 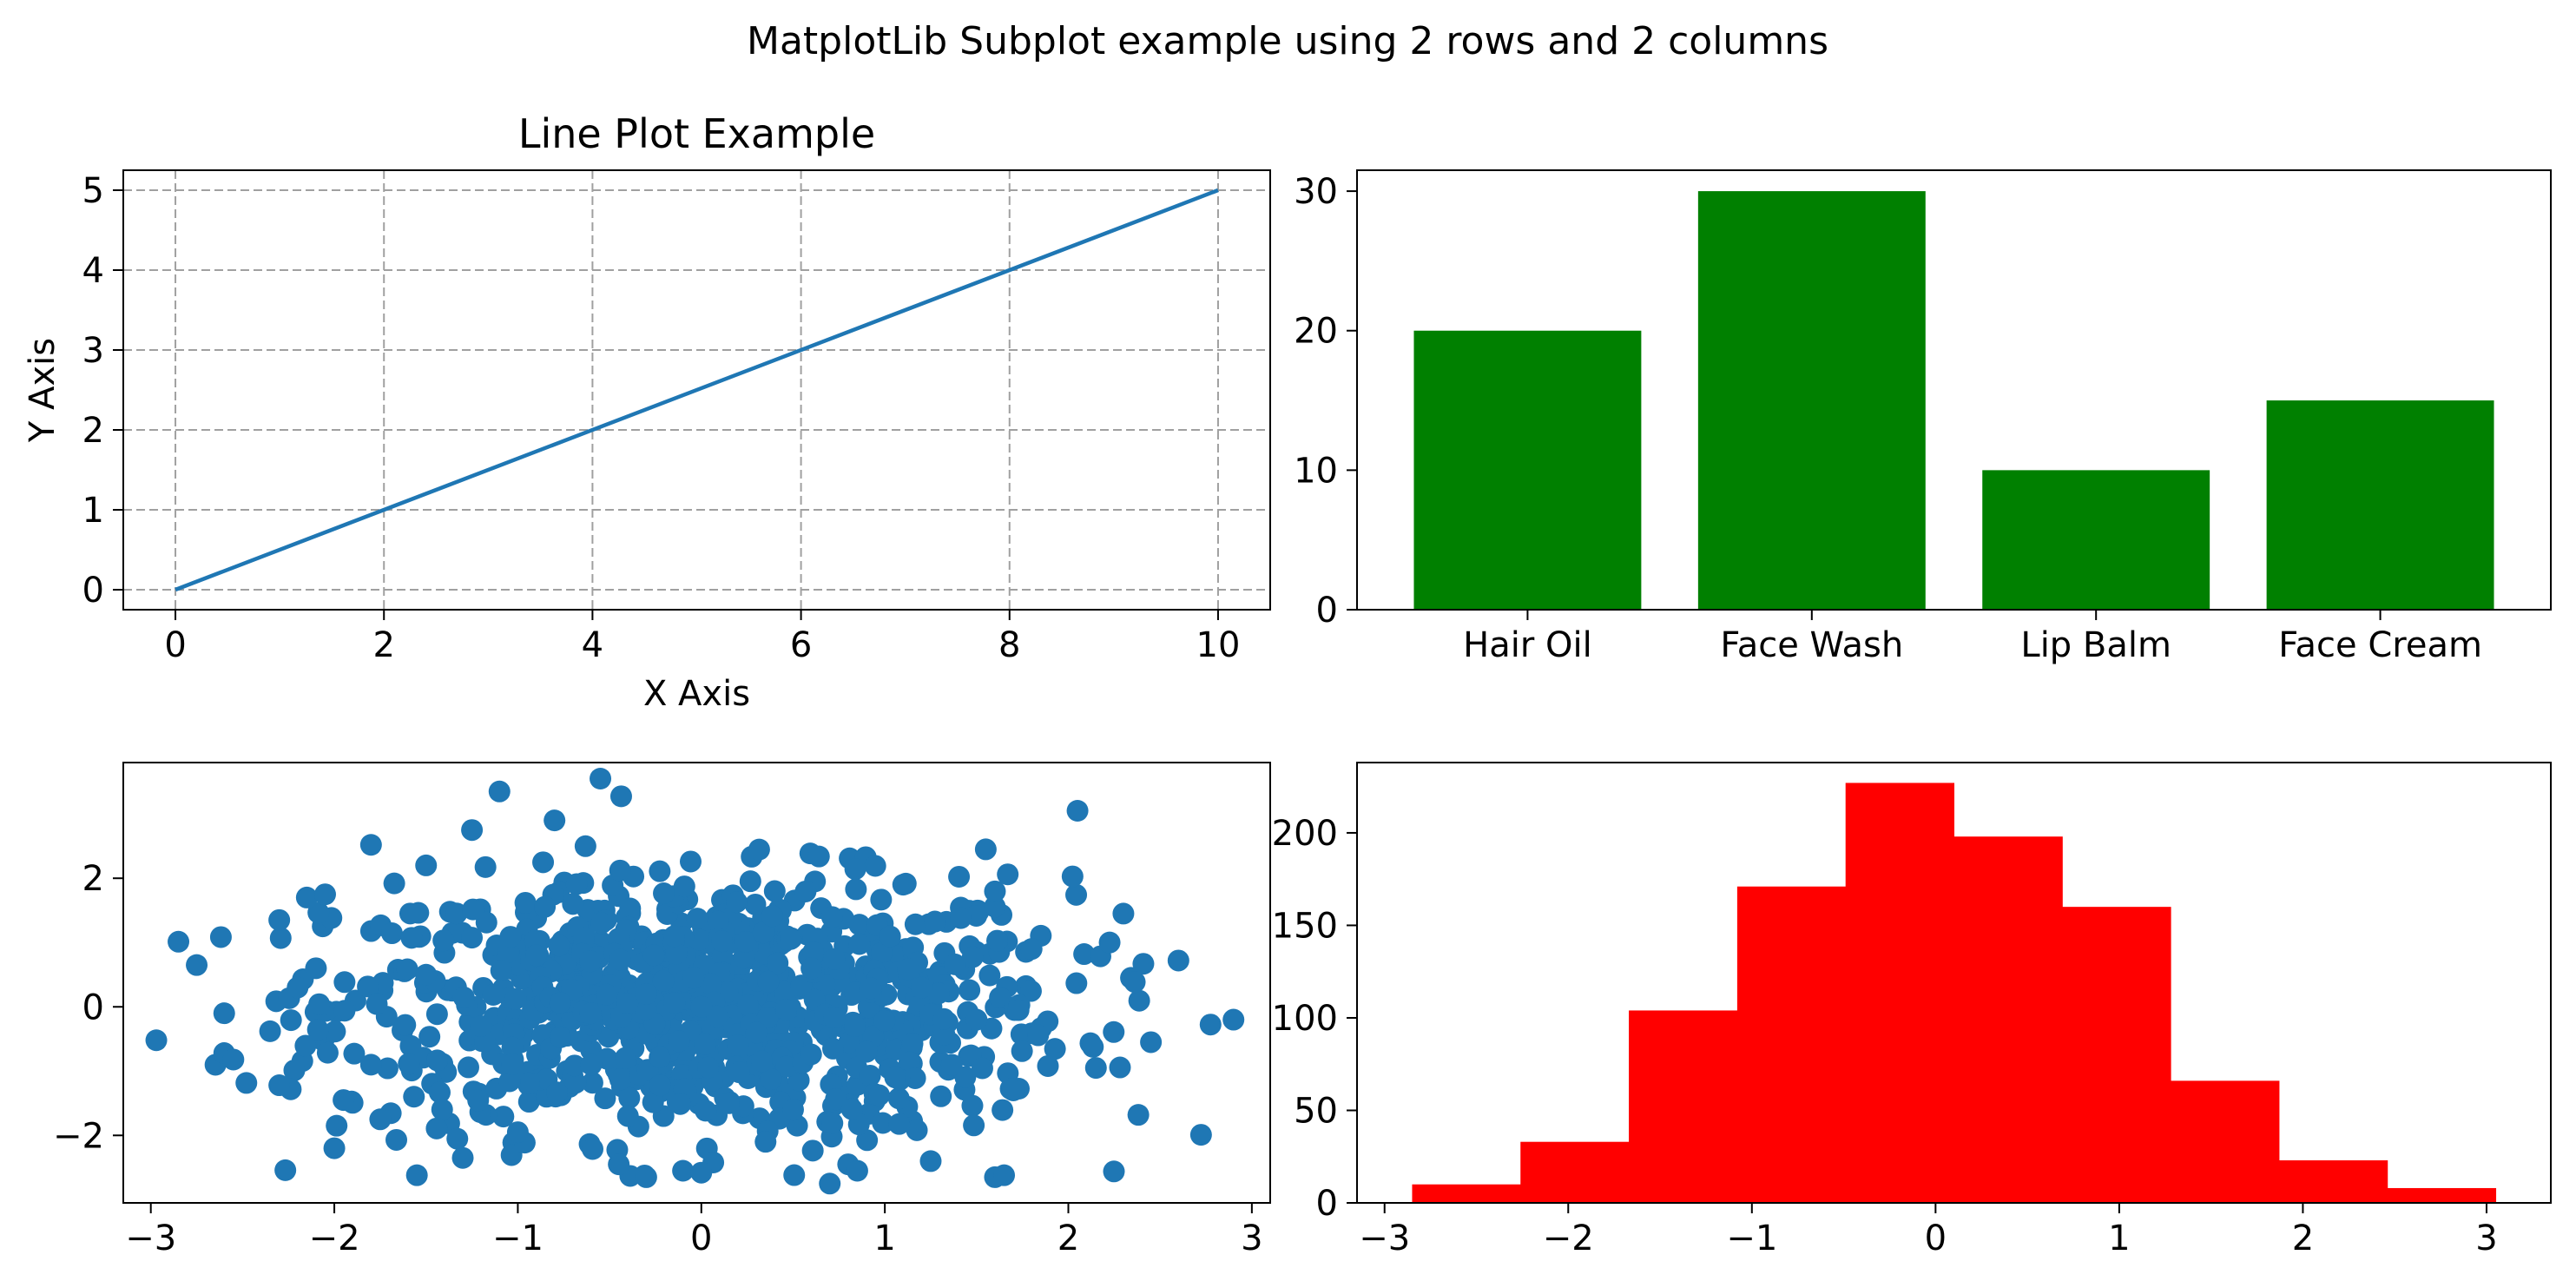 I want to click on x-tick-label: −1, so click(x=1751, y=1238).